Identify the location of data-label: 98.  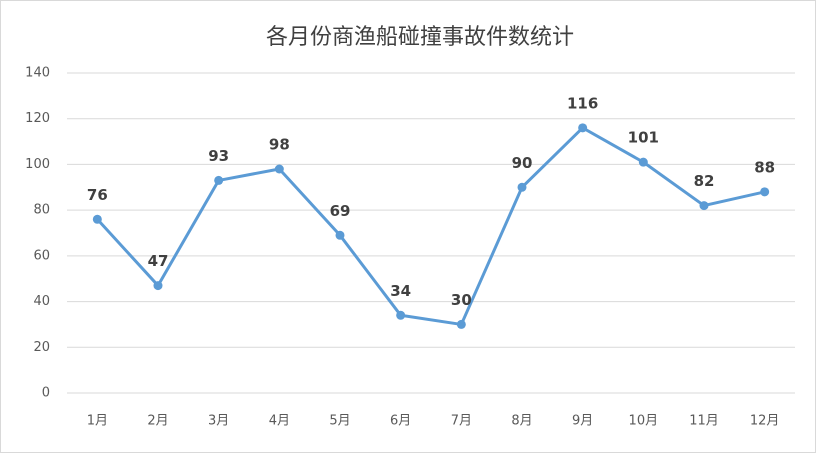
(279, 145).